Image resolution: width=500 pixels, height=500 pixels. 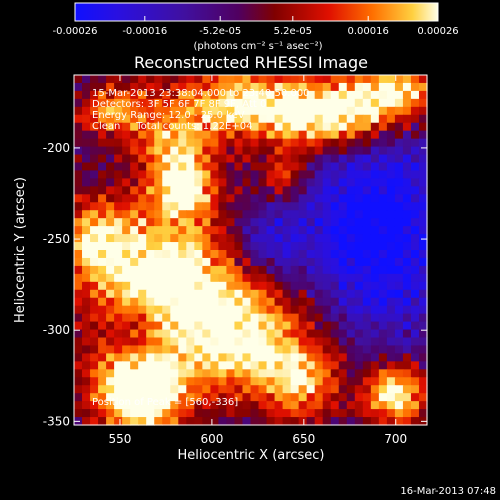 What do you see at coordinates (179, 104) in the screenshot?
I see `annotation-detectors: Detectors: 3F 5F 6F 7F 8F 9F, Att 0` at bounding box center [179, 104].